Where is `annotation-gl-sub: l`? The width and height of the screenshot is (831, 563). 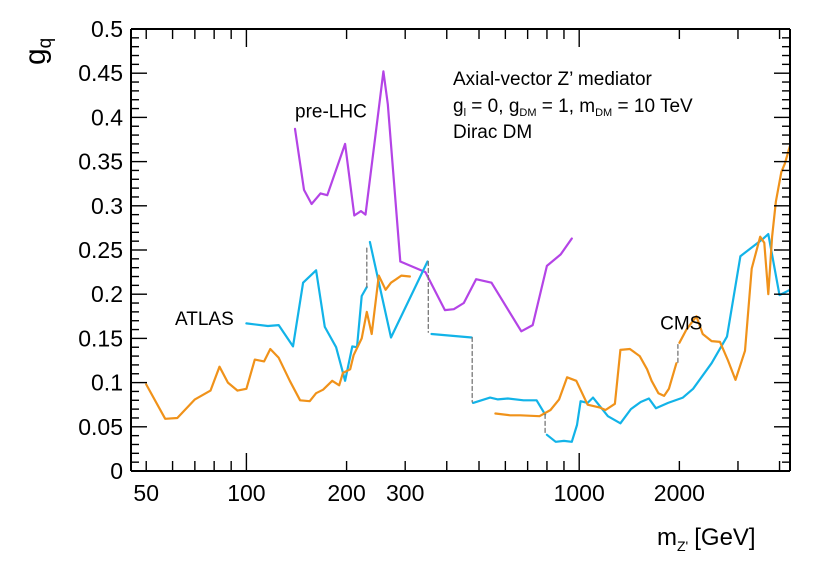 annotation-gl-sub: l is located at coordinates (465, 113).